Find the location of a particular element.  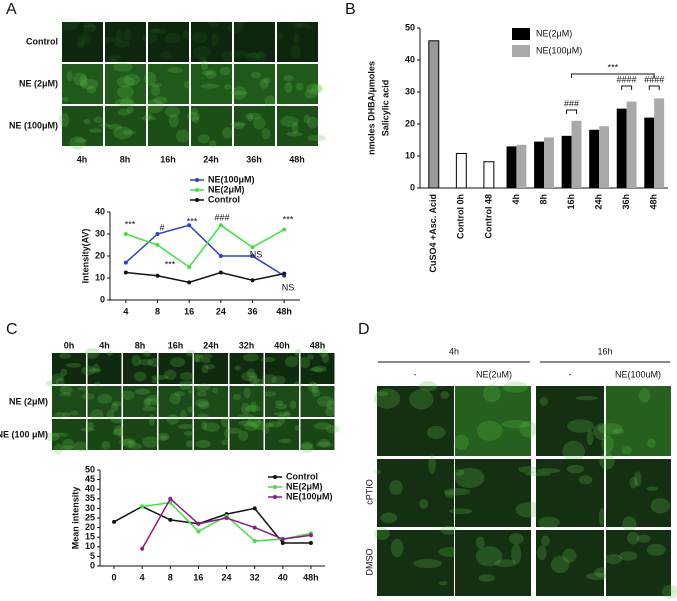

series-line is located at coordinates (205, 250).